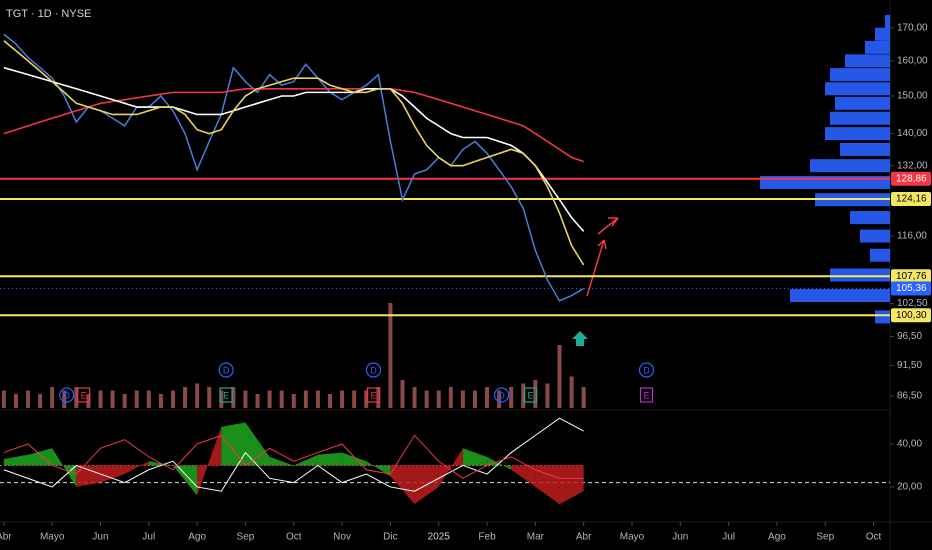 The image size is (932, 550). Describe the element at coordinates (580, 338) in the screenshot. I see `signal-arrow` at that location.